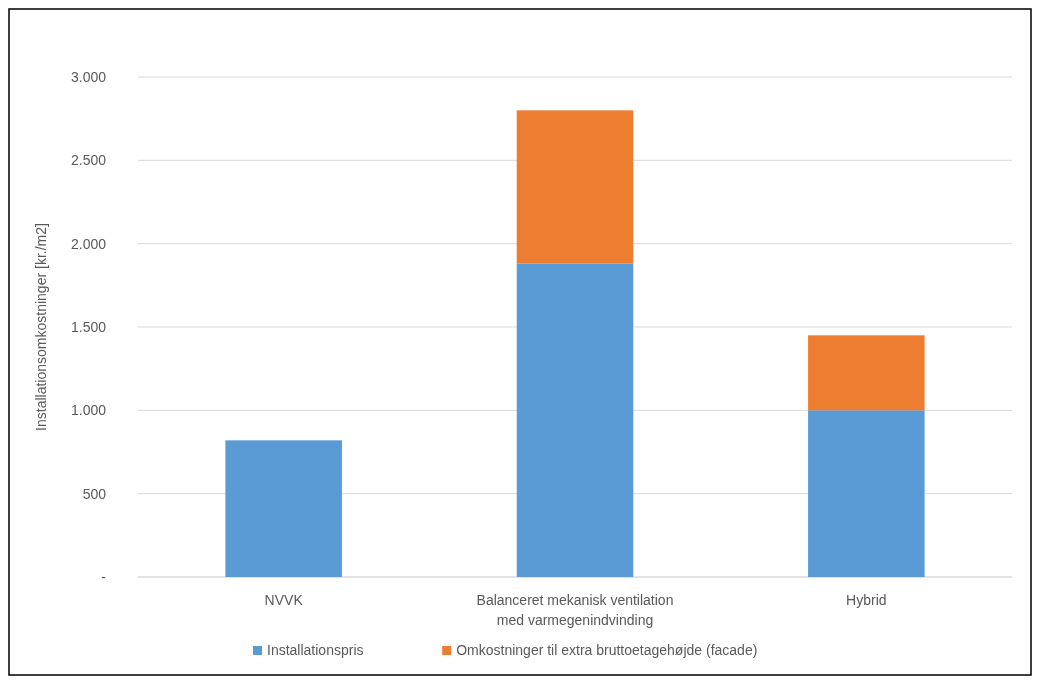 Image resolution: width=1040 pixels, height=684 pixels. Describe the element at coordinates (284, 600) in the screenshot. I see `x-tick-label: NVVK` at that location.